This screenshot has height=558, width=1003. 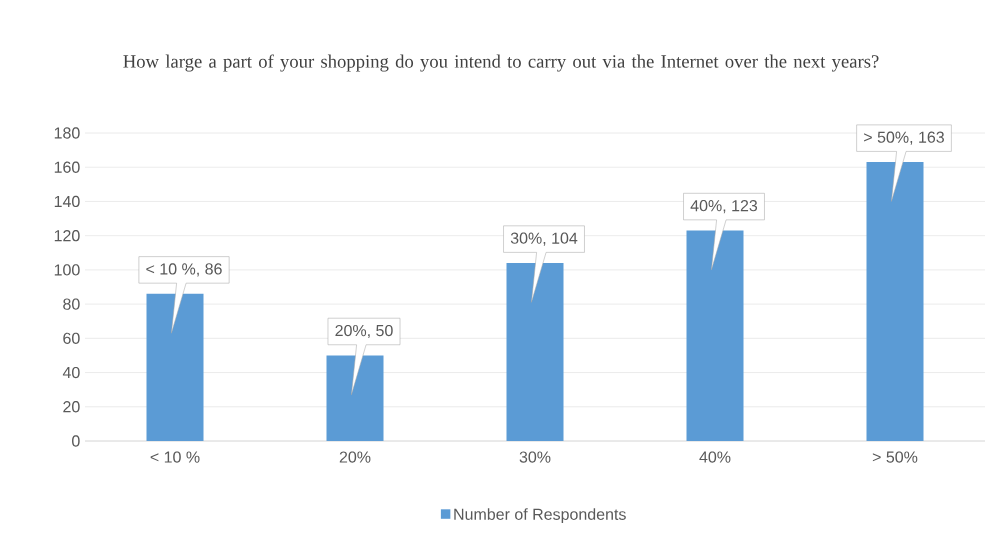 I want to click on data-label: < 10 %, 86, so click(x=184, y=270).